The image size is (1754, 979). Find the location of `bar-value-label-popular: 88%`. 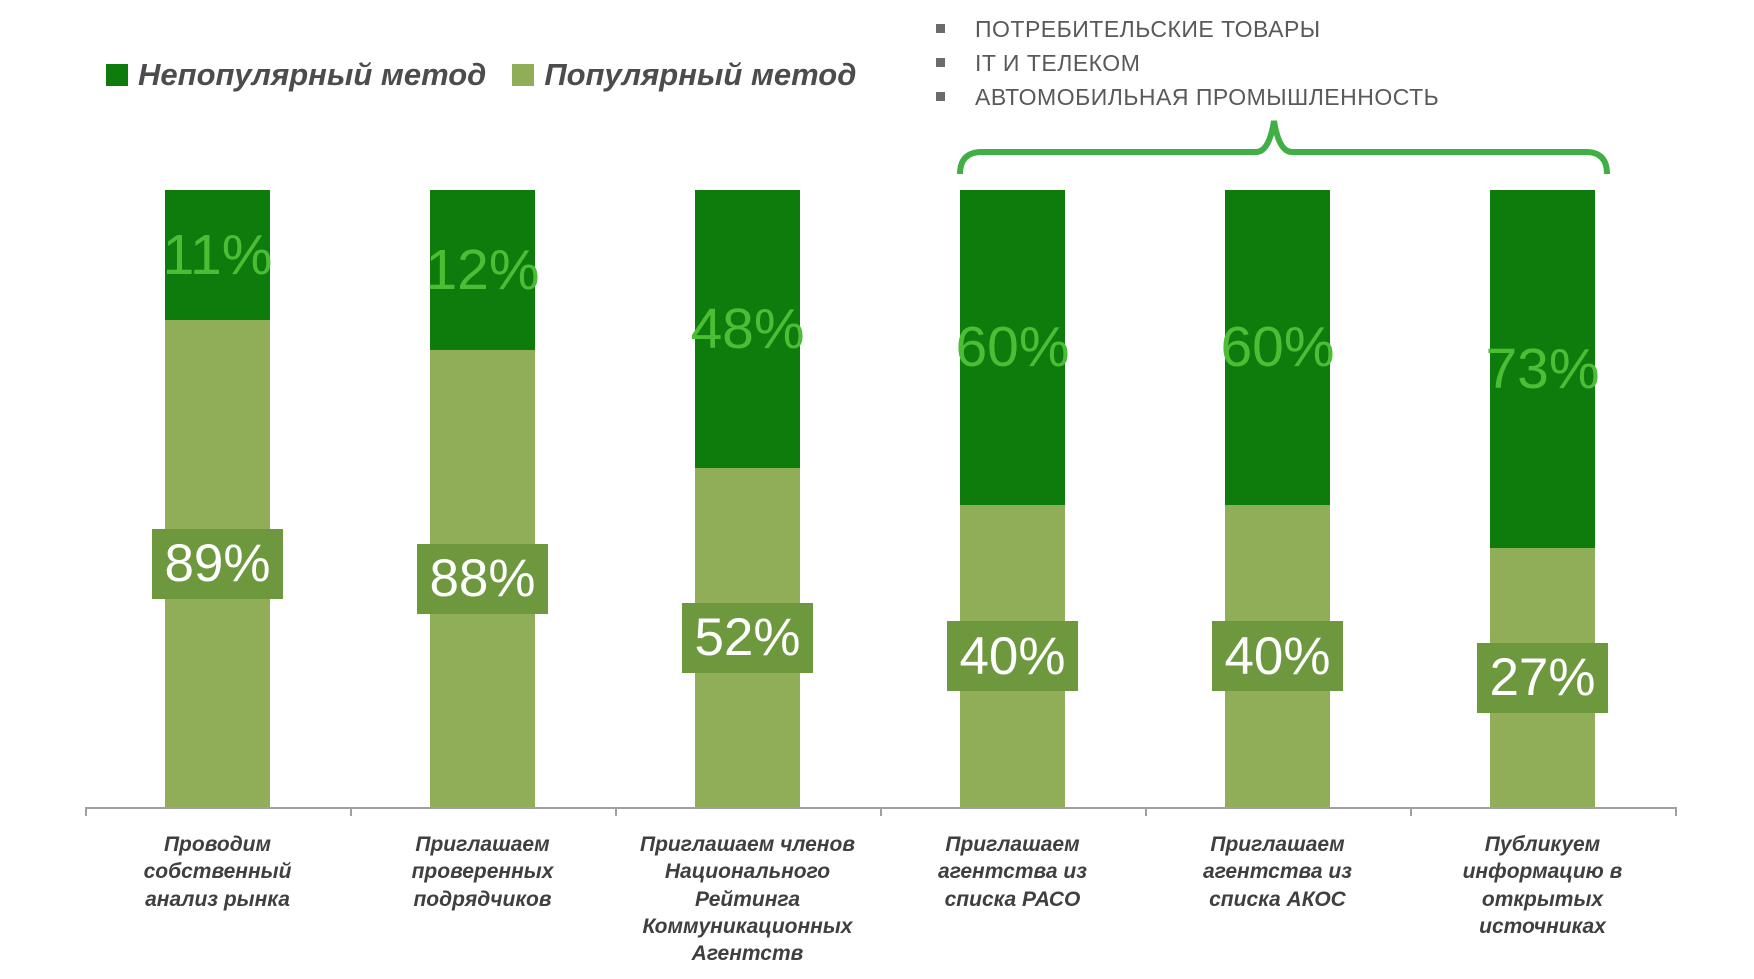

bar-value-label-popular: 88% is located at coordinates (482, 578).